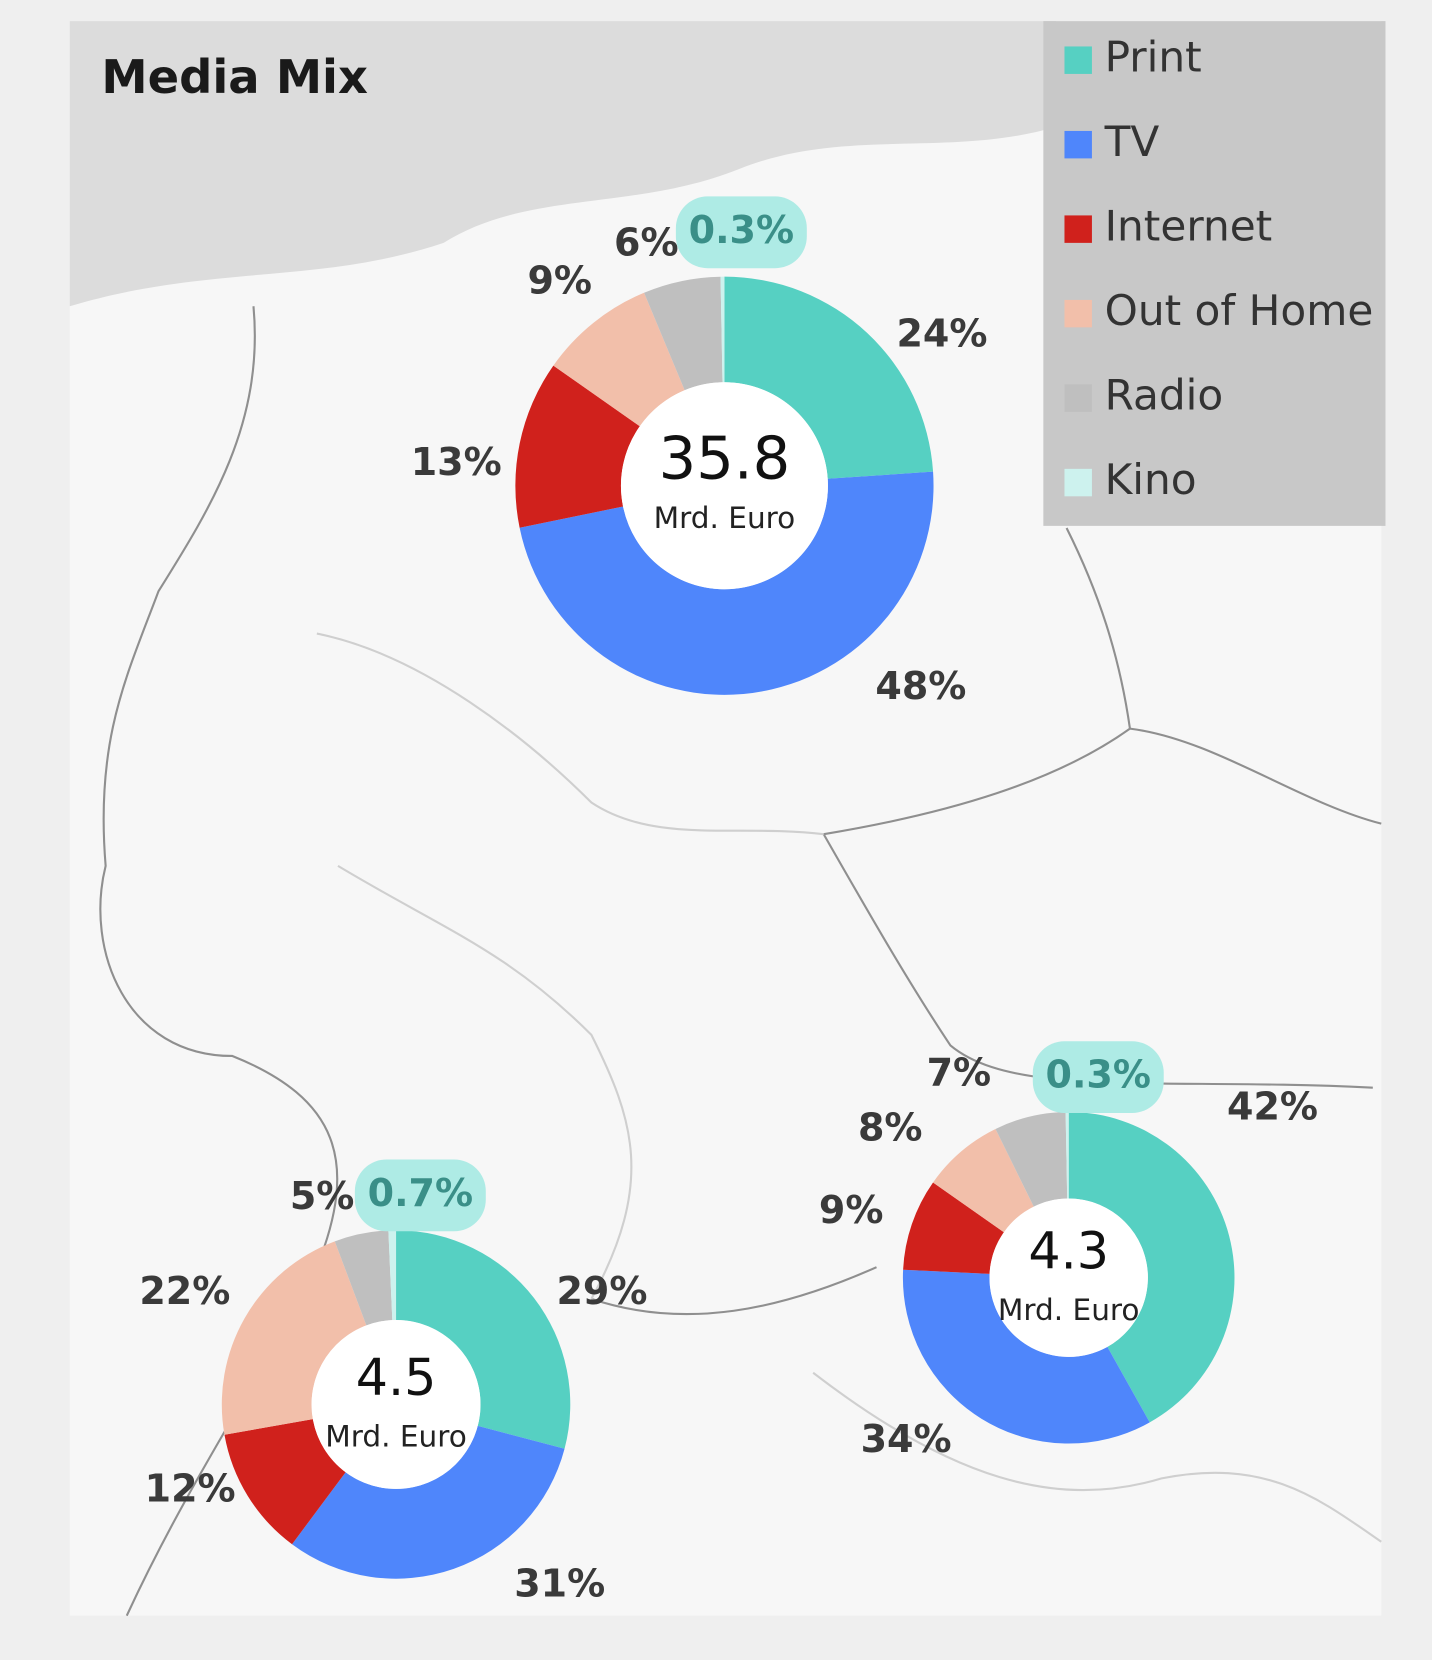 Image resolution: width=1432 pixels, height=1660 pixels. I want to click on value-label: 6%, so click(646, 242).